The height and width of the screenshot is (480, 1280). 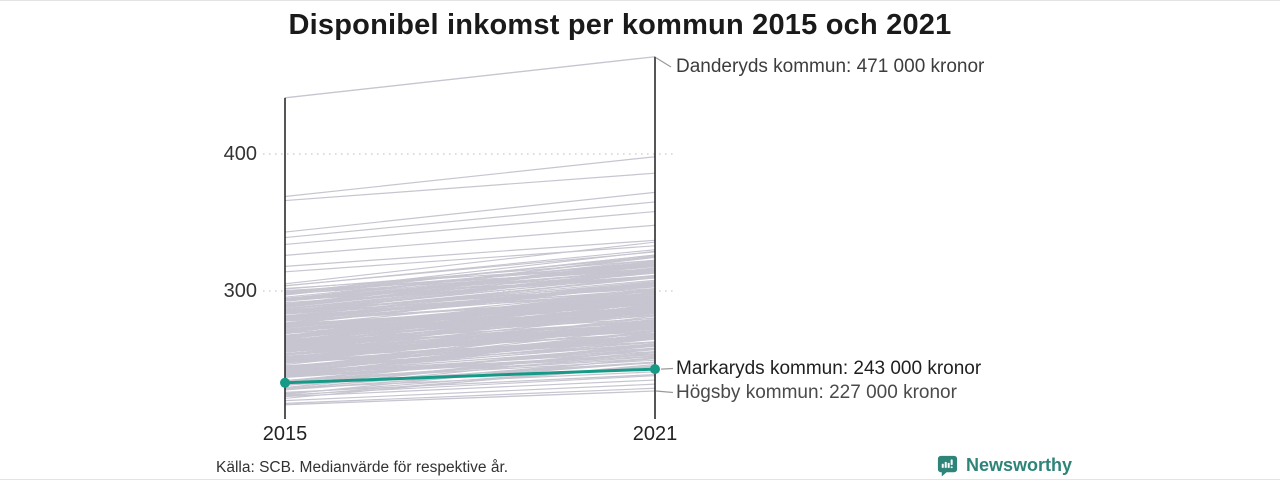 What do you see at coordinates (947, 466) in the screenshot?
I see `newsworthy-chart-bubble-icon` at bounding box center [947, 466].